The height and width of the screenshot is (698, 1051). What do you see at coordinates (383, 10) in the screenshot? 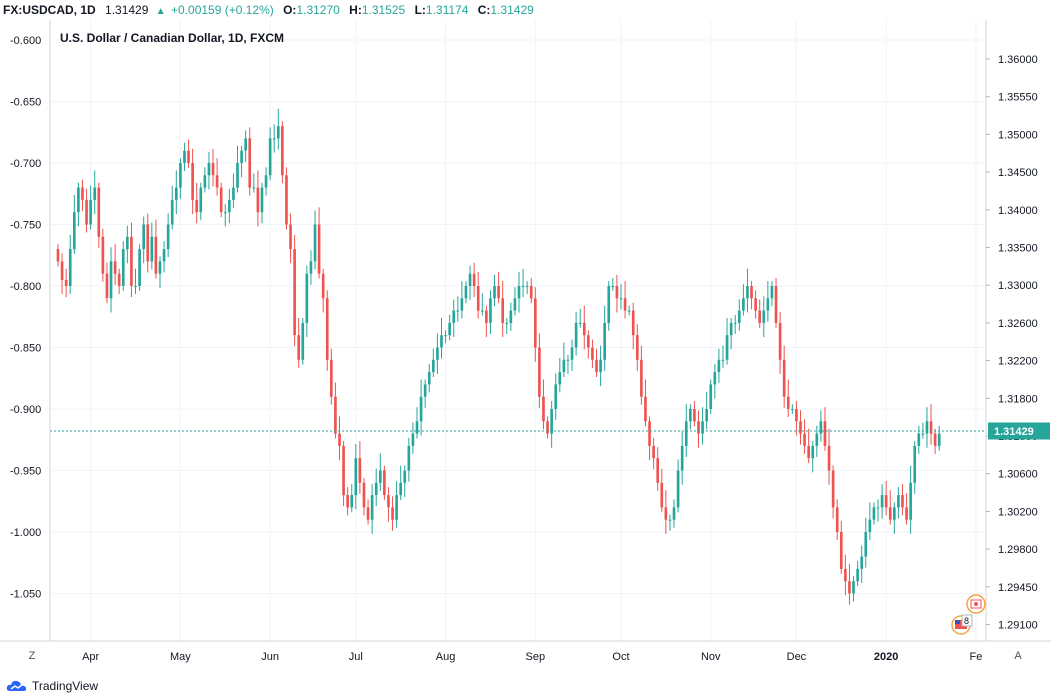
I see `high-value: 1.31525` at bounding box center [383, 10].